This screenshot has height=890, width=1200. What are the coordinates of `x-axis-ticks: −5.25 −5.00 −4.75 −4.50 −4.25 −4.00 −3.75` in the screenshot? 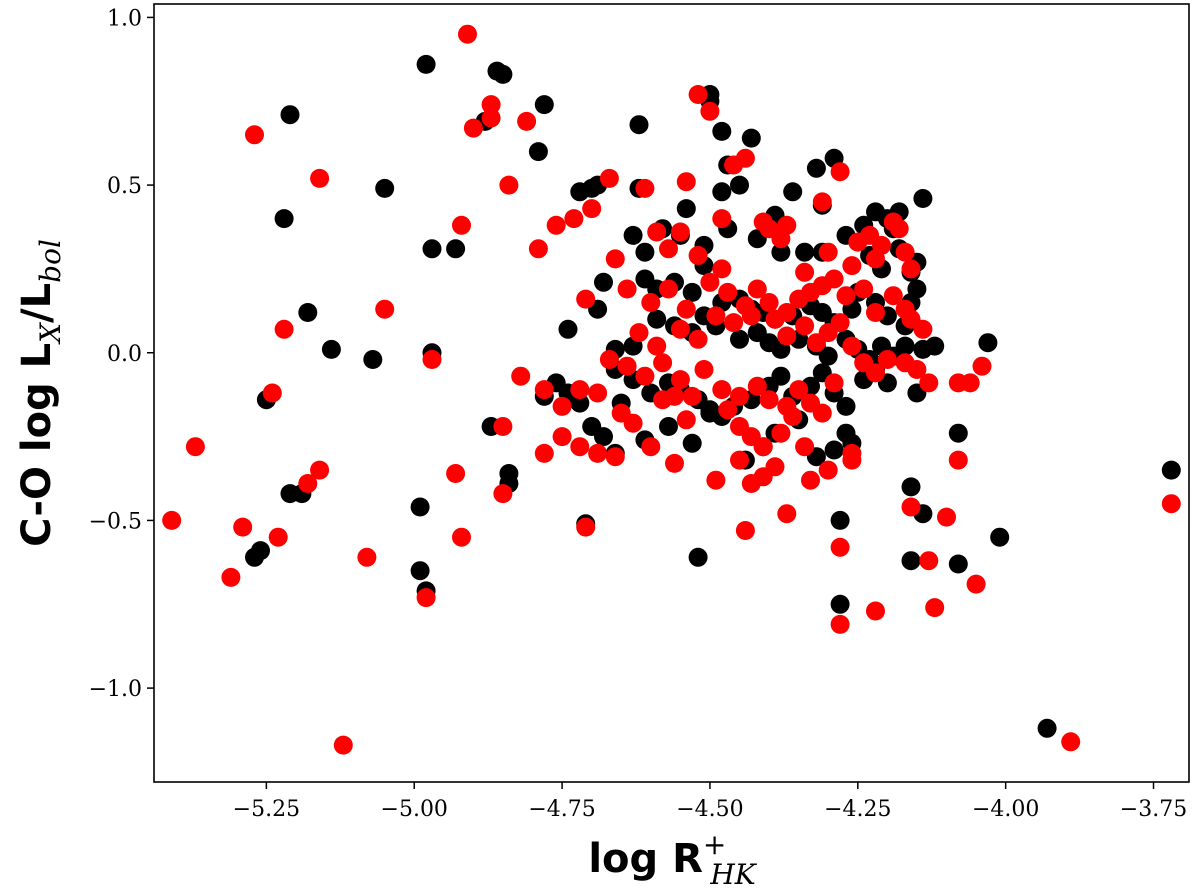 It's located at (710, 802).